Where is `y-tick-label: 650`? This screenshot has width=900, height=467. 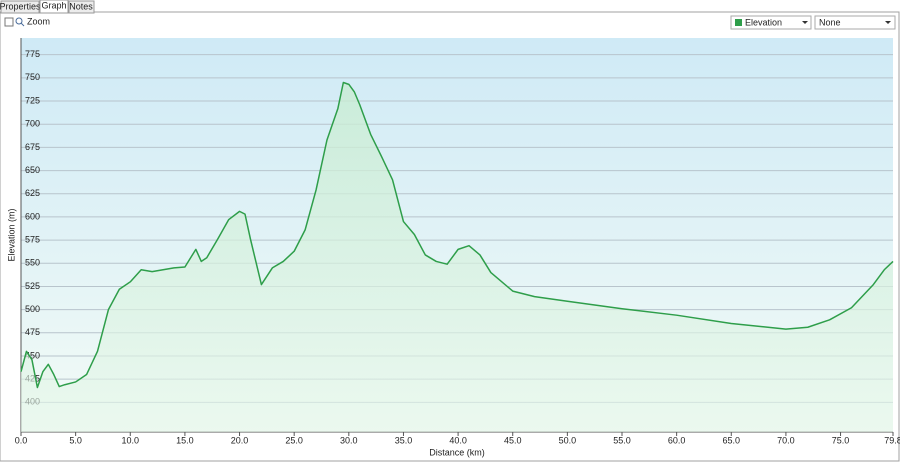
y-tick-label: 650 is located at coordinates (32, 170).